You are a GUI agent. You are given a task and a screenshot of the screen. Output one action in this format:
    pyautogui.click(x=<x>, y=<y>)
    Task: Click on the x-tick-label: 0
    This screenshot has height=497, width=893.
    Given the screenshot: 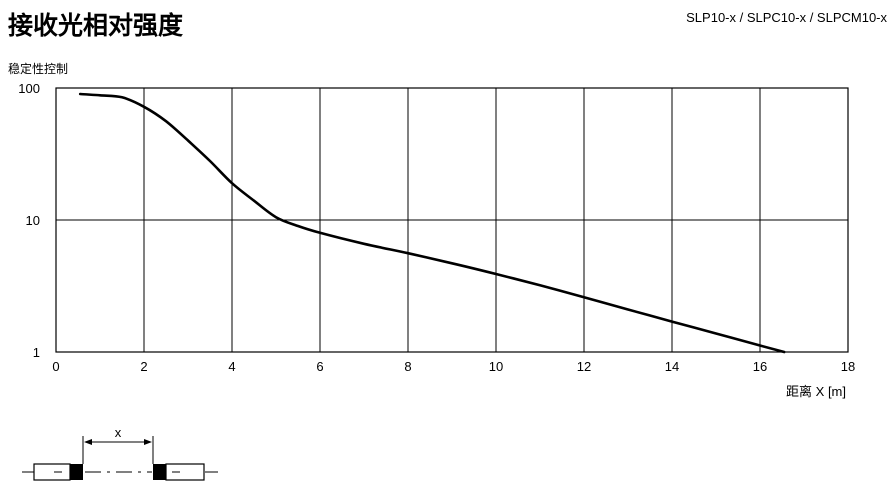 What is the action you would take?
    pyautogui.click(x=55, y=366)
    